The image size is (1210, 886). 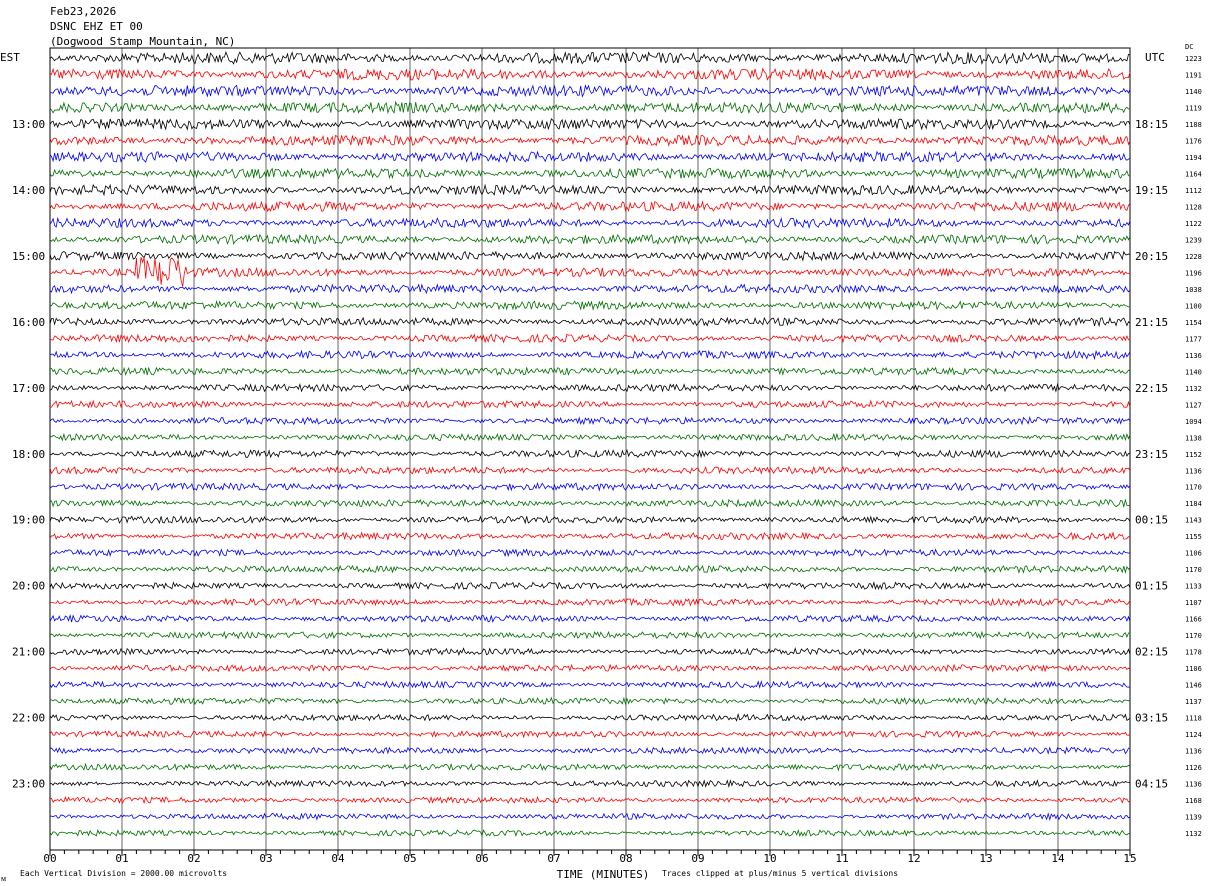 What do you see at coordinates (28, 454) in the screenshot?
I see `left-hour-label: 18:00` at bounding box center [28, 454].